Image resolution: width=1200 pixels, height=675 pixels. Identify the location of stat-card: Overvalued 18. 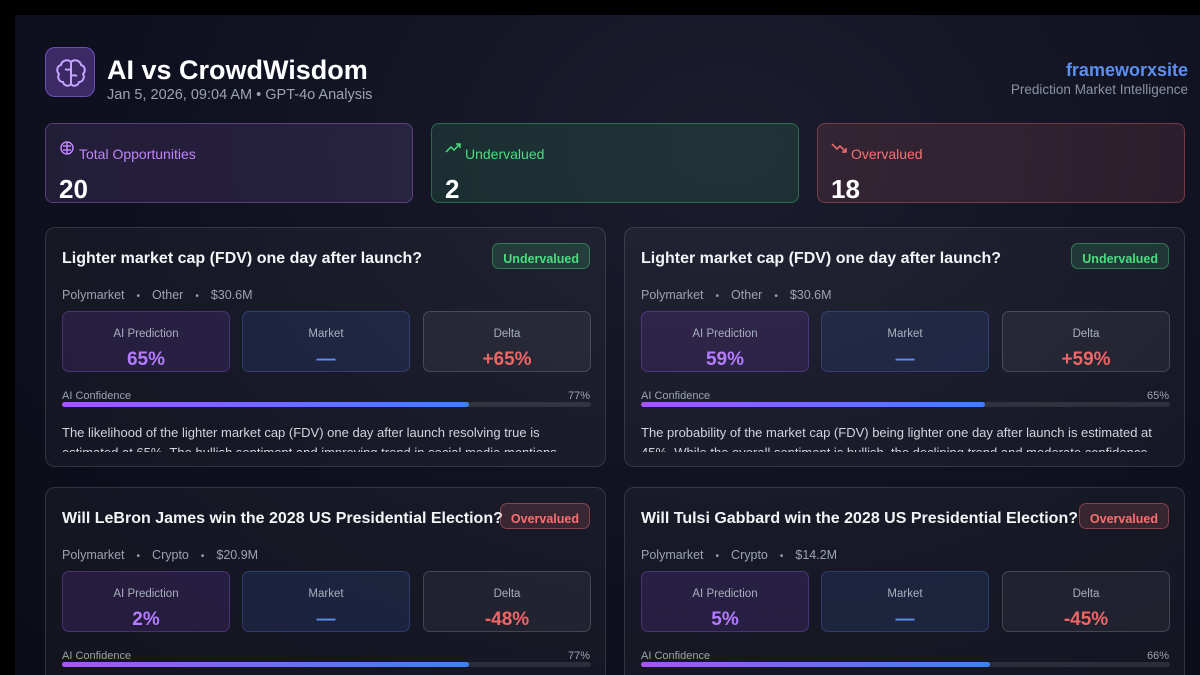
(1001, 163).